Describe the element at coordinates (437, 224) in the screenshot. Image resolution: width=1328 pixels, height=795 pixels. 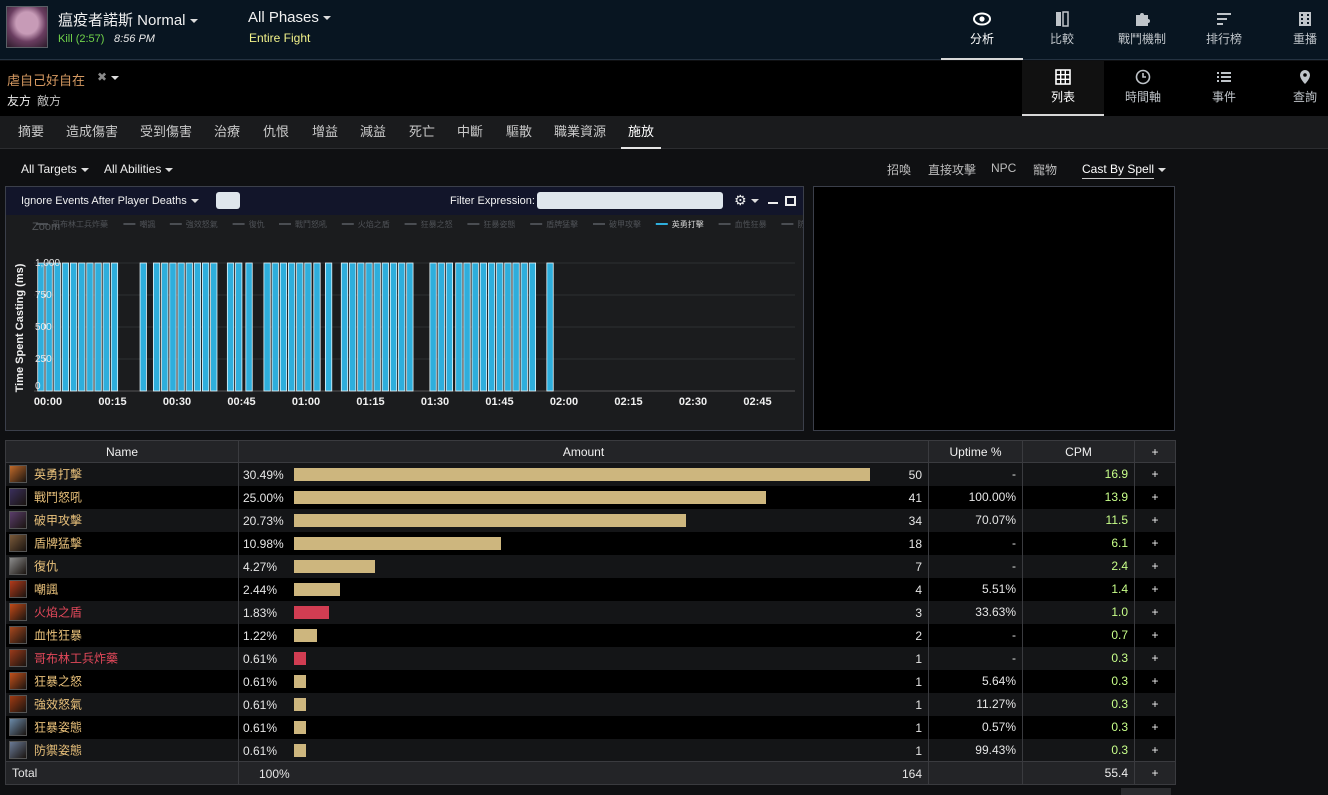
I see `legend-item: 狂暴之怒` at that location.